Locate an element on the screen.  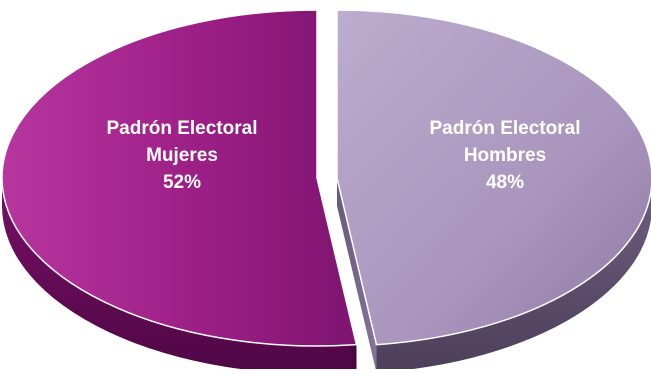
slice-label-line-hombres: Hombres is located at coordinates (505, 155).